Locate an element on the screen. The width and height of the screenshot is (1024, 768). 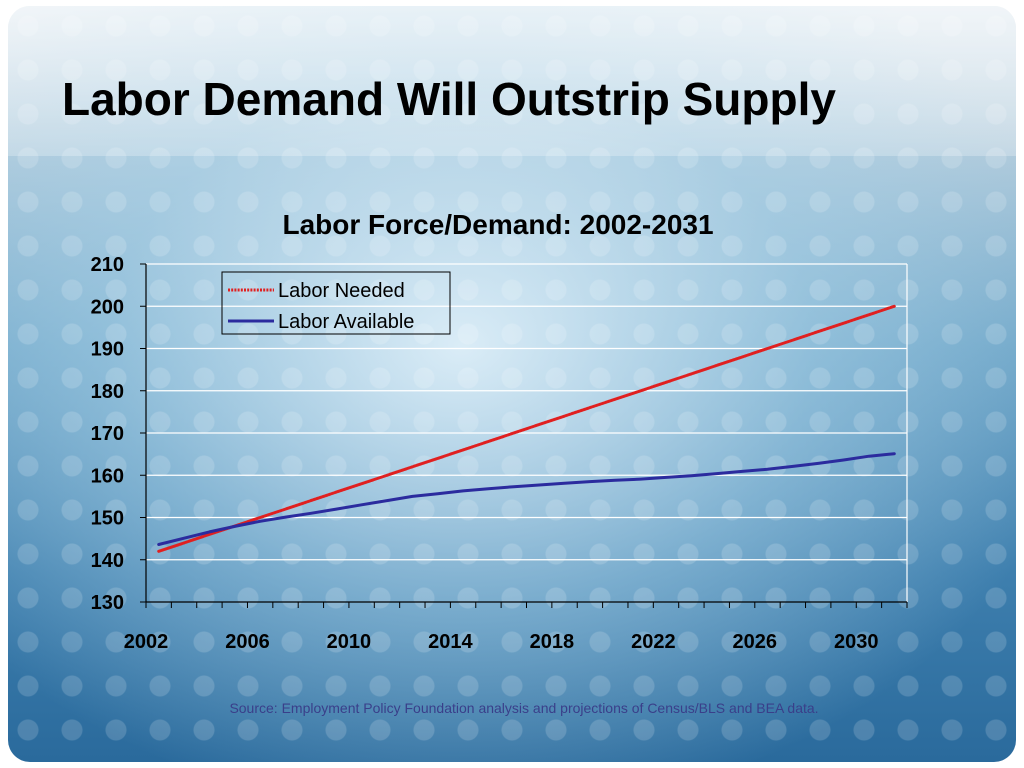
y-tick-label: 200 is located at coordinates (107, 307).